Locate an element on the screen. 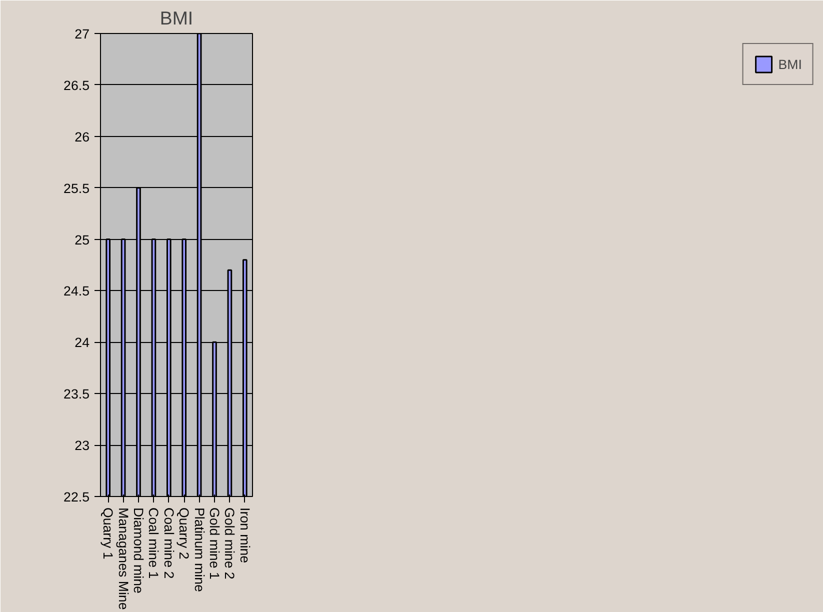 This screenshot has height=612, width=823. chart-title: BMI is located at coordinates (177, 18).